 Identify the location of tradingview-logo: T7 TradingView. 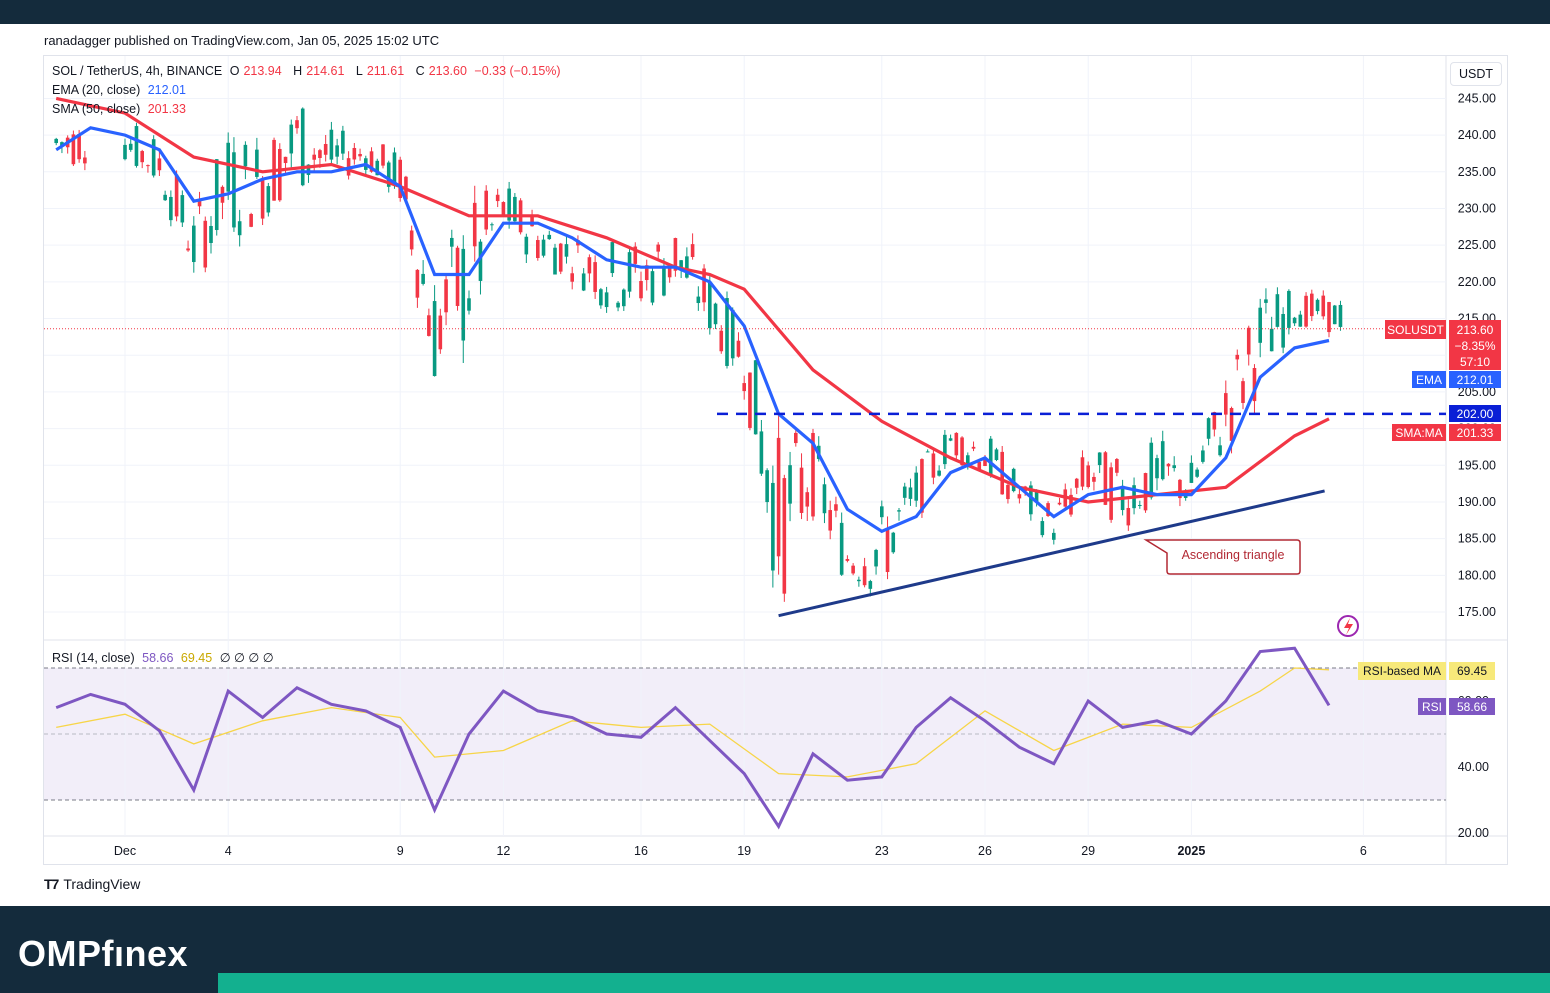
(92, 884).